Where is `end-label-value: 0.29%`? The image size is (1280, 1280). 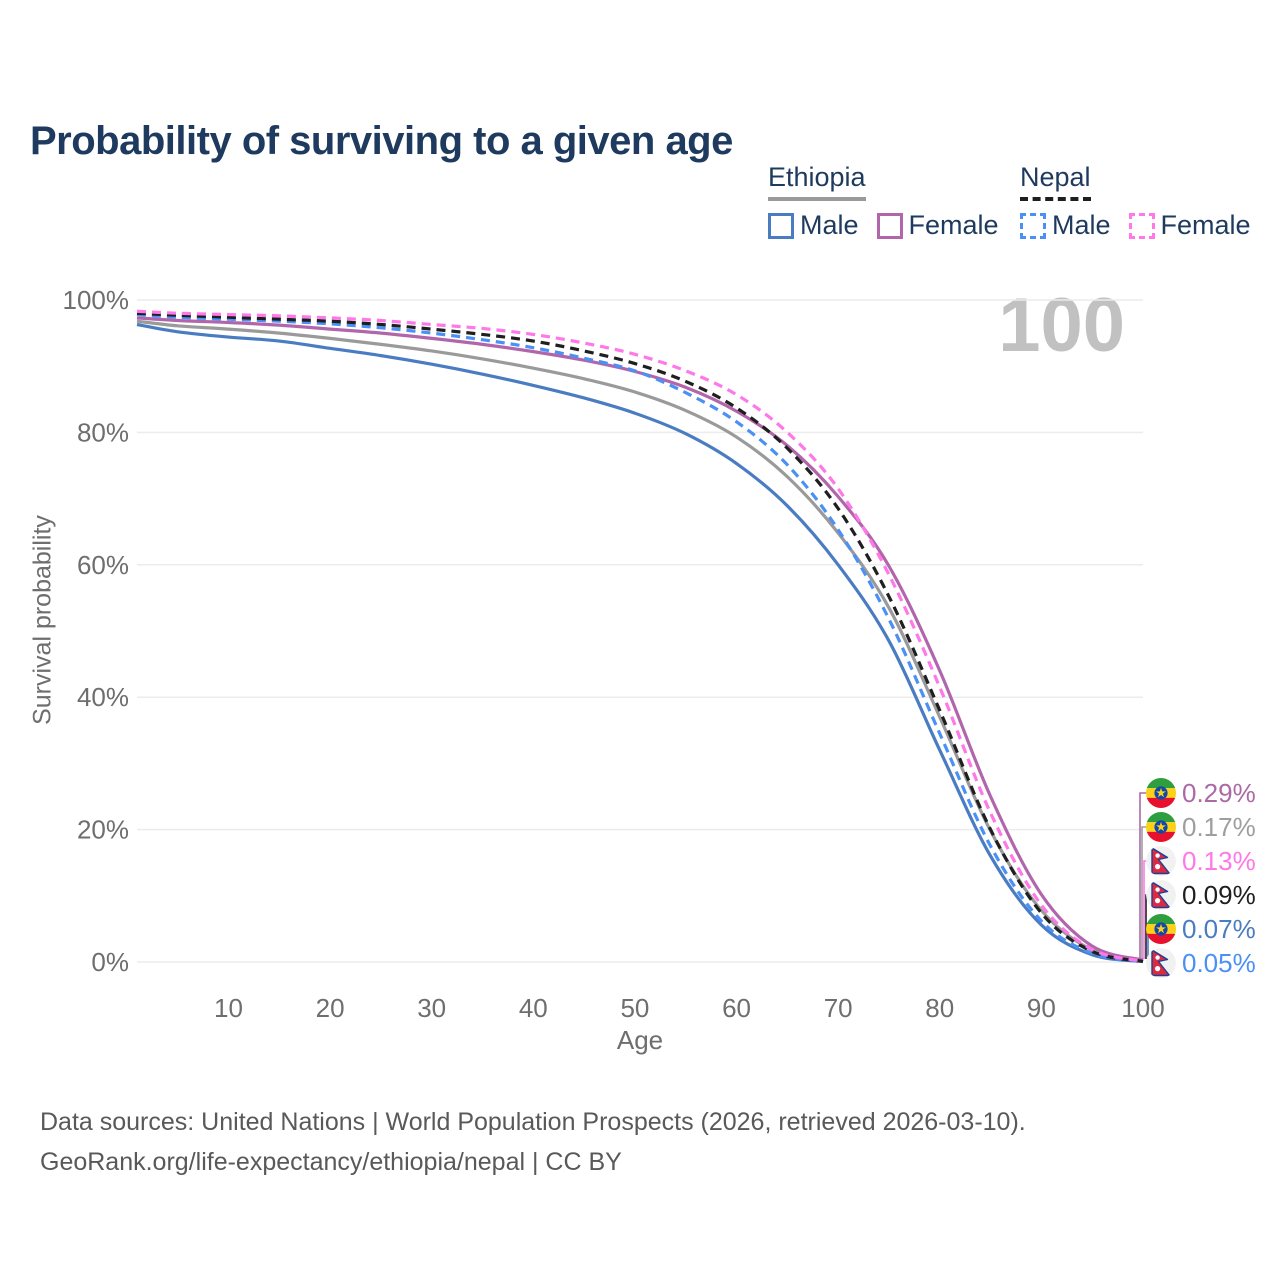 end-label-value: 0.29% is located at coordinates (1219, 792).